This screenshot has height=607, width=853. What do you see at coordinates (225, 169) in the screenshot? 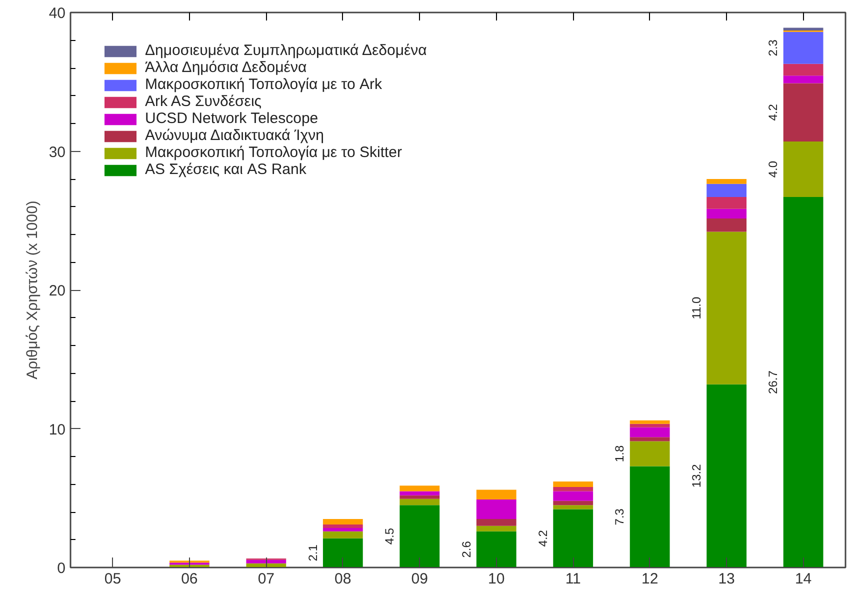
I see `legend-label: AS Σχέσεις και AS Rank` at bounding box center [225, 169].